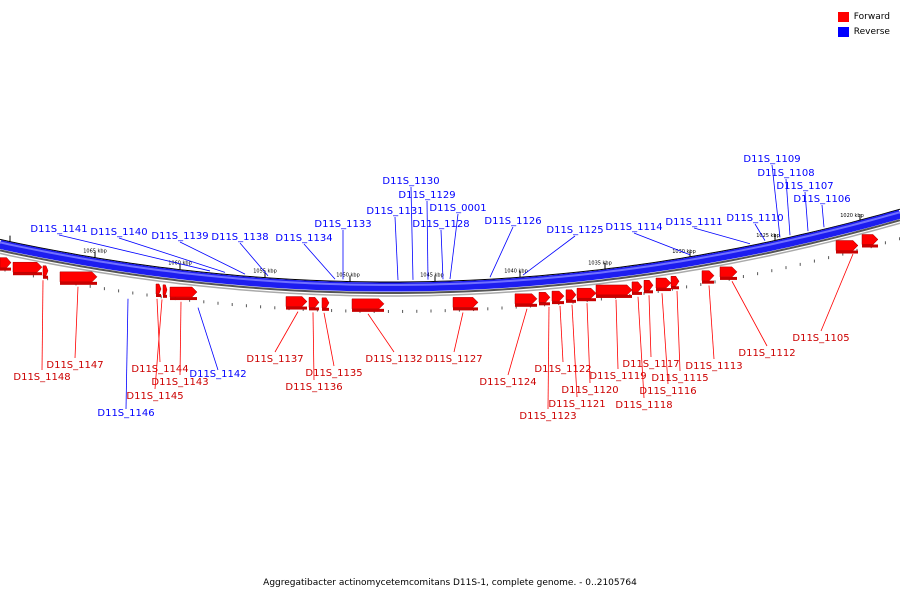 The image size is (900, 600). I want to click on forward-gene-label: D11S_1132, so click(393, 359).